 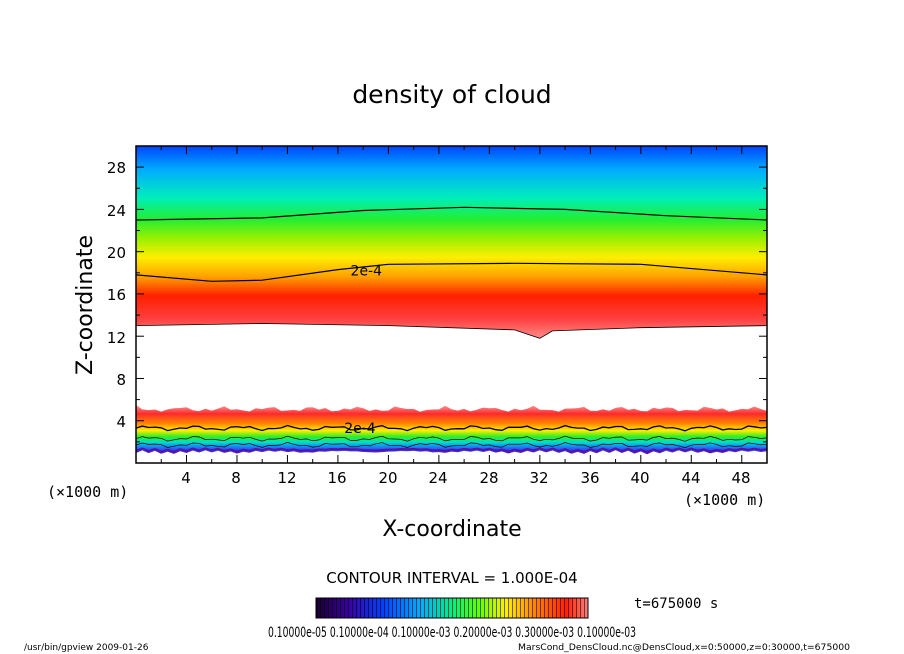 I want to click on x-tick-label: 44, so click(x=690, y=478).